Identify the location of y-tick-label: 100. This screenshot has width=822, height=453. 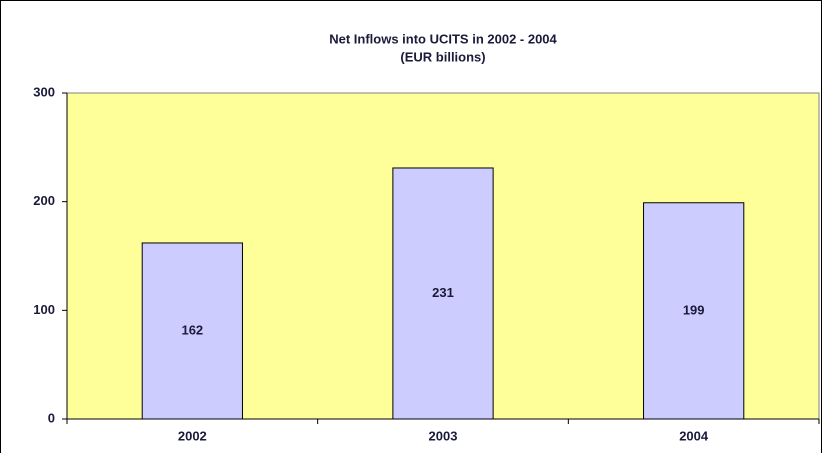
(44, 309).